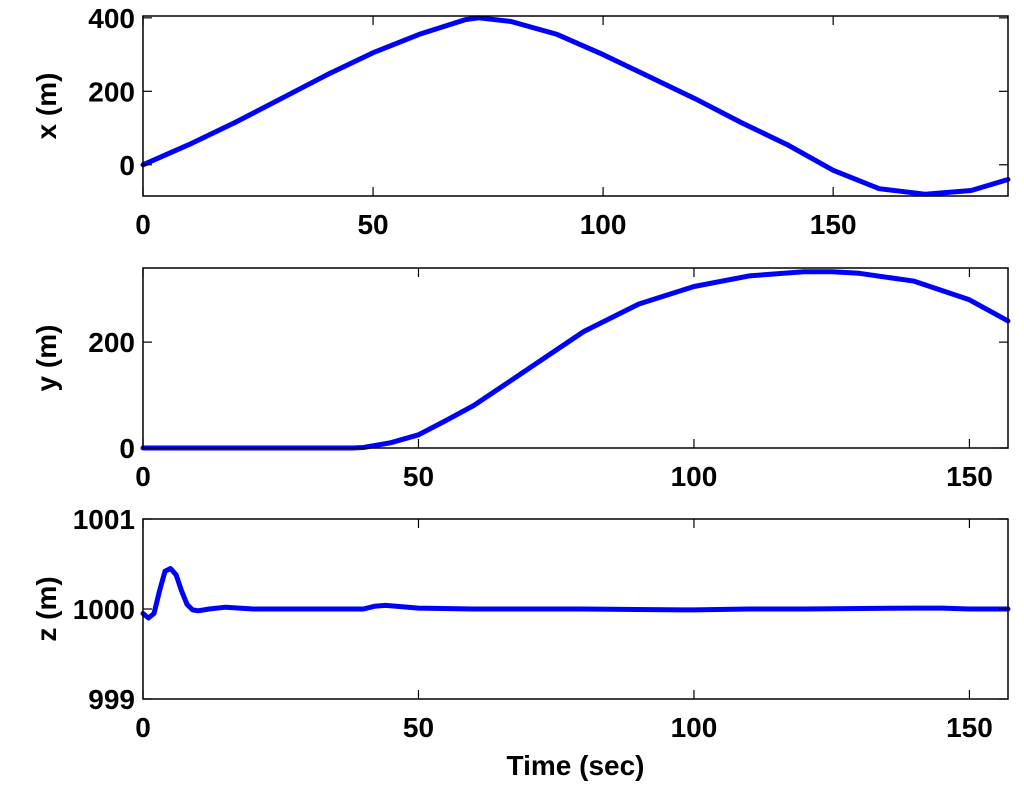 The image size is (1024, 800). I want to click on y-tick-label: 400, so click(111, 18).